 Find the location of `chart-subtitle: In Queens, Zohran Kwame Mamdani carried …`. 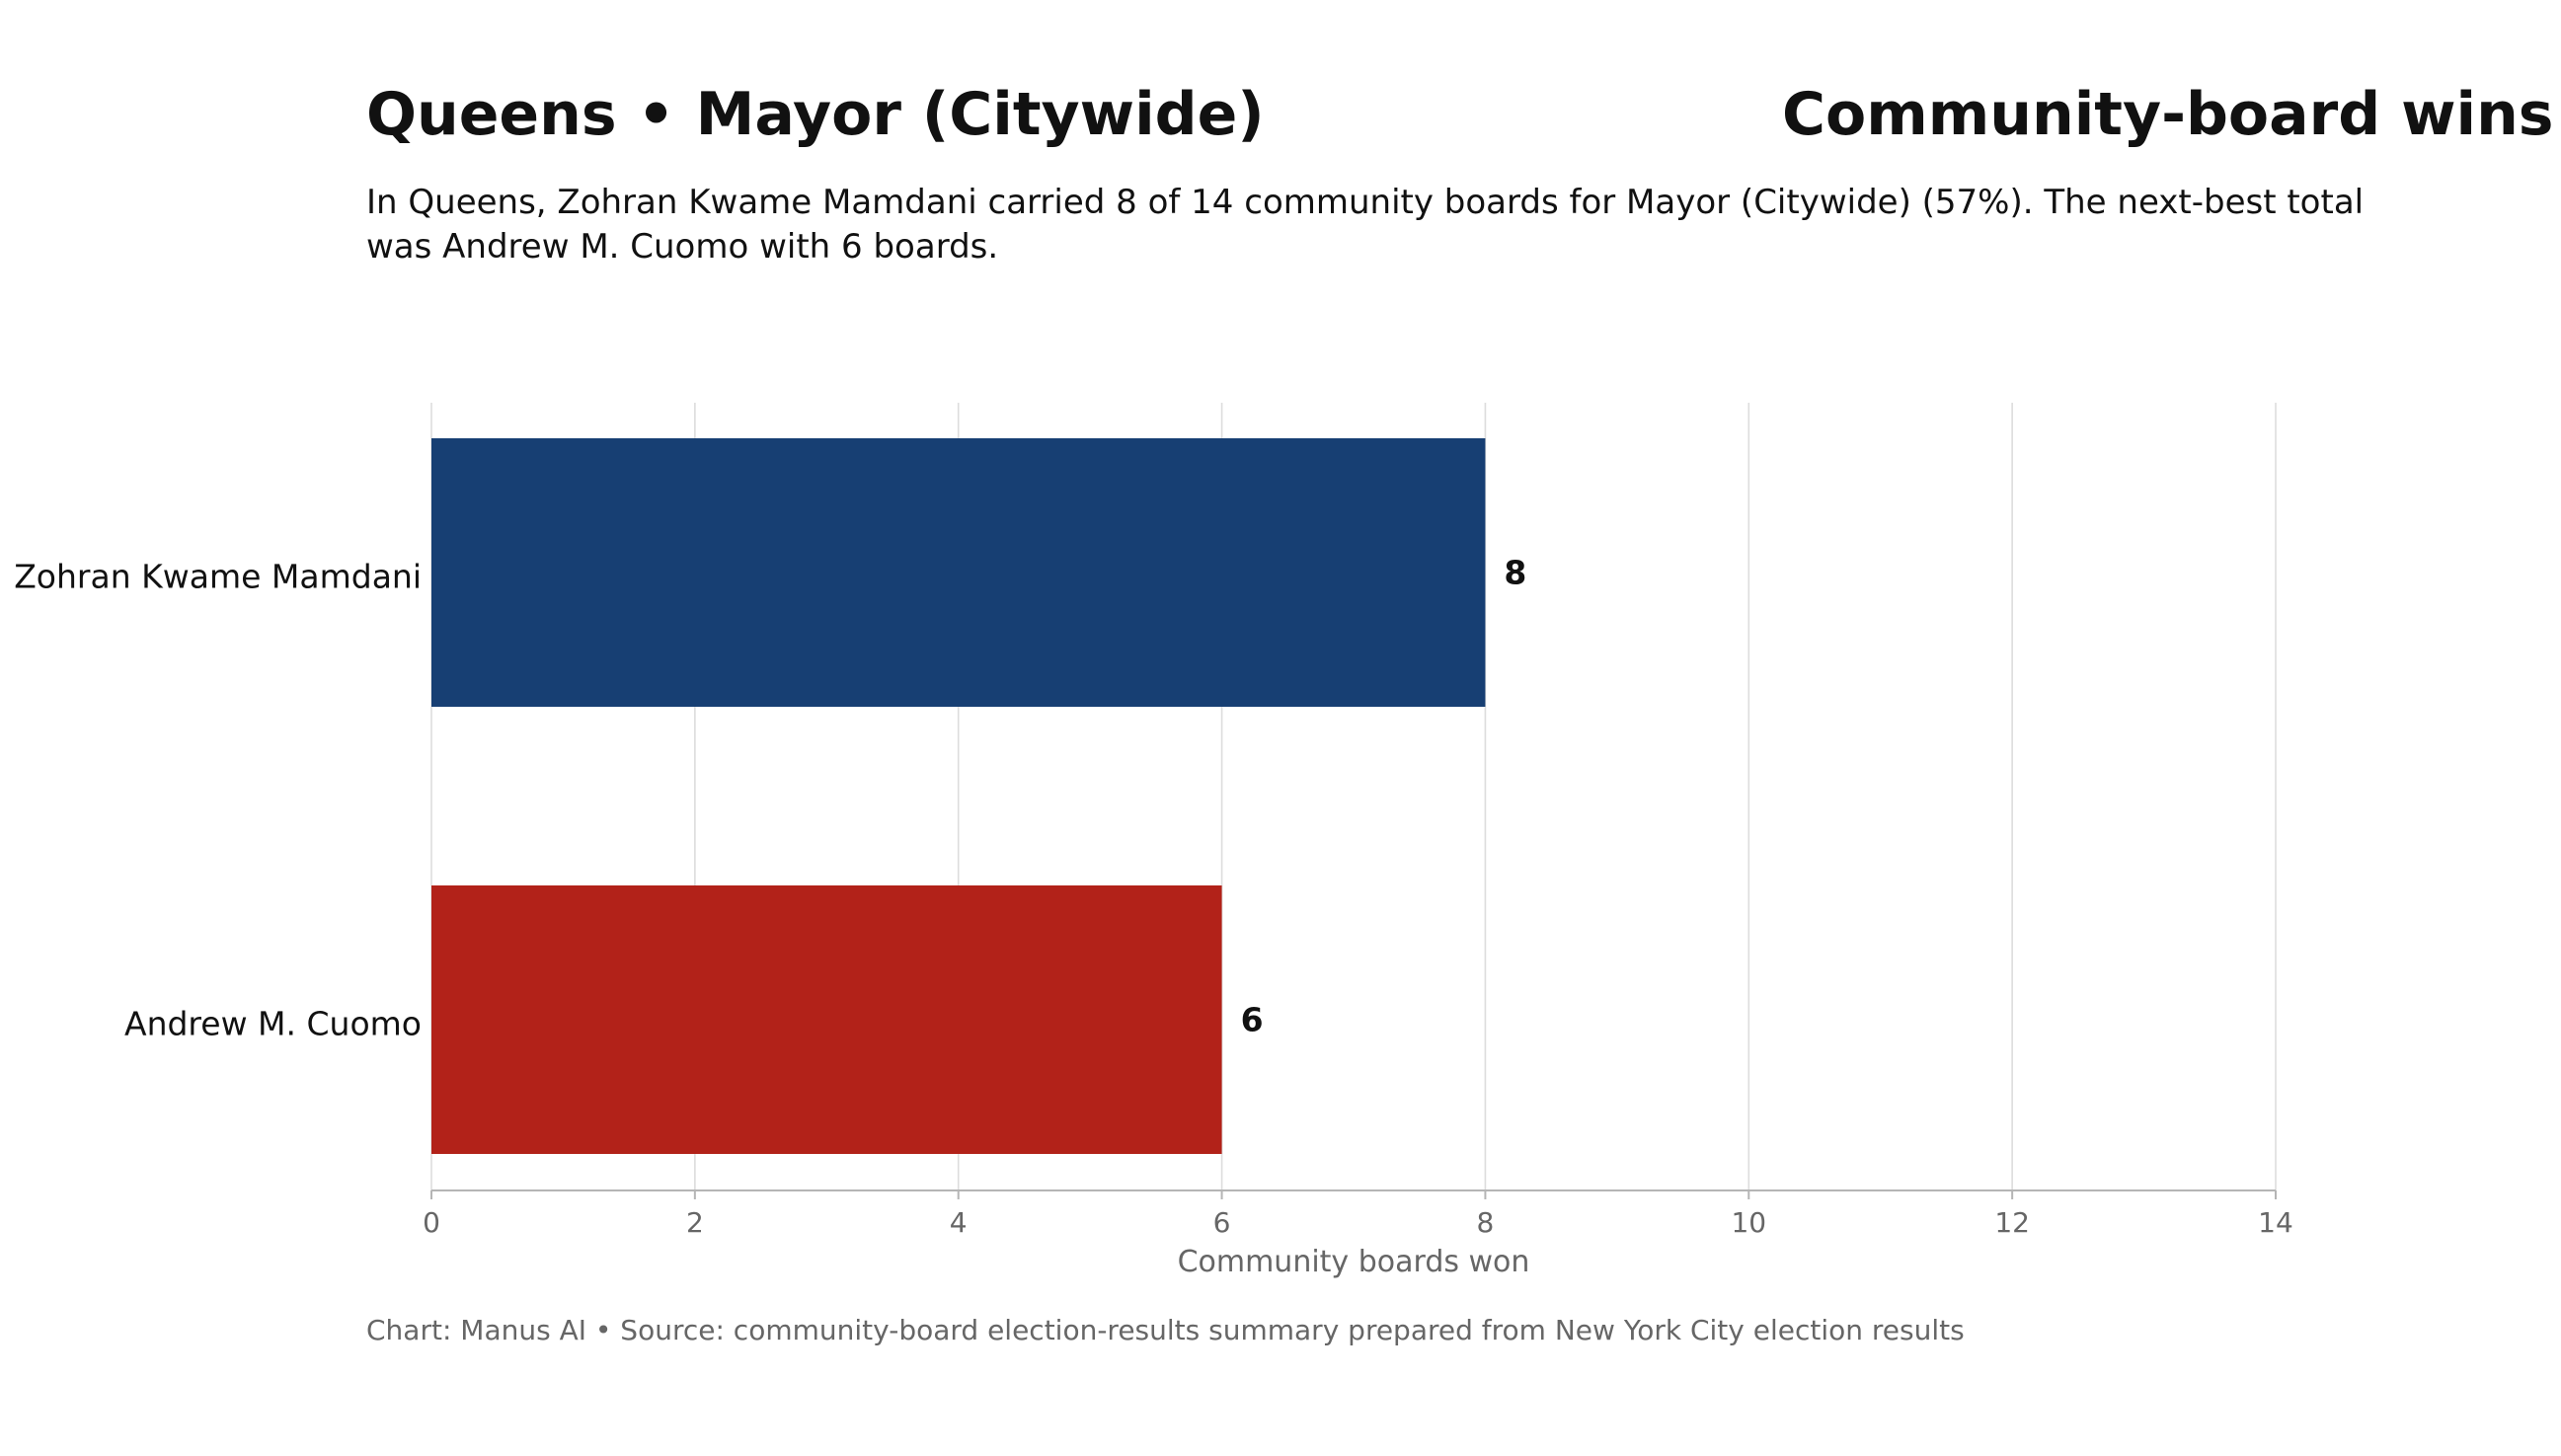

chart-subtitle: In Queens, Zohran Kwame Mamdani carried … is located at coordinates (1365, 225).